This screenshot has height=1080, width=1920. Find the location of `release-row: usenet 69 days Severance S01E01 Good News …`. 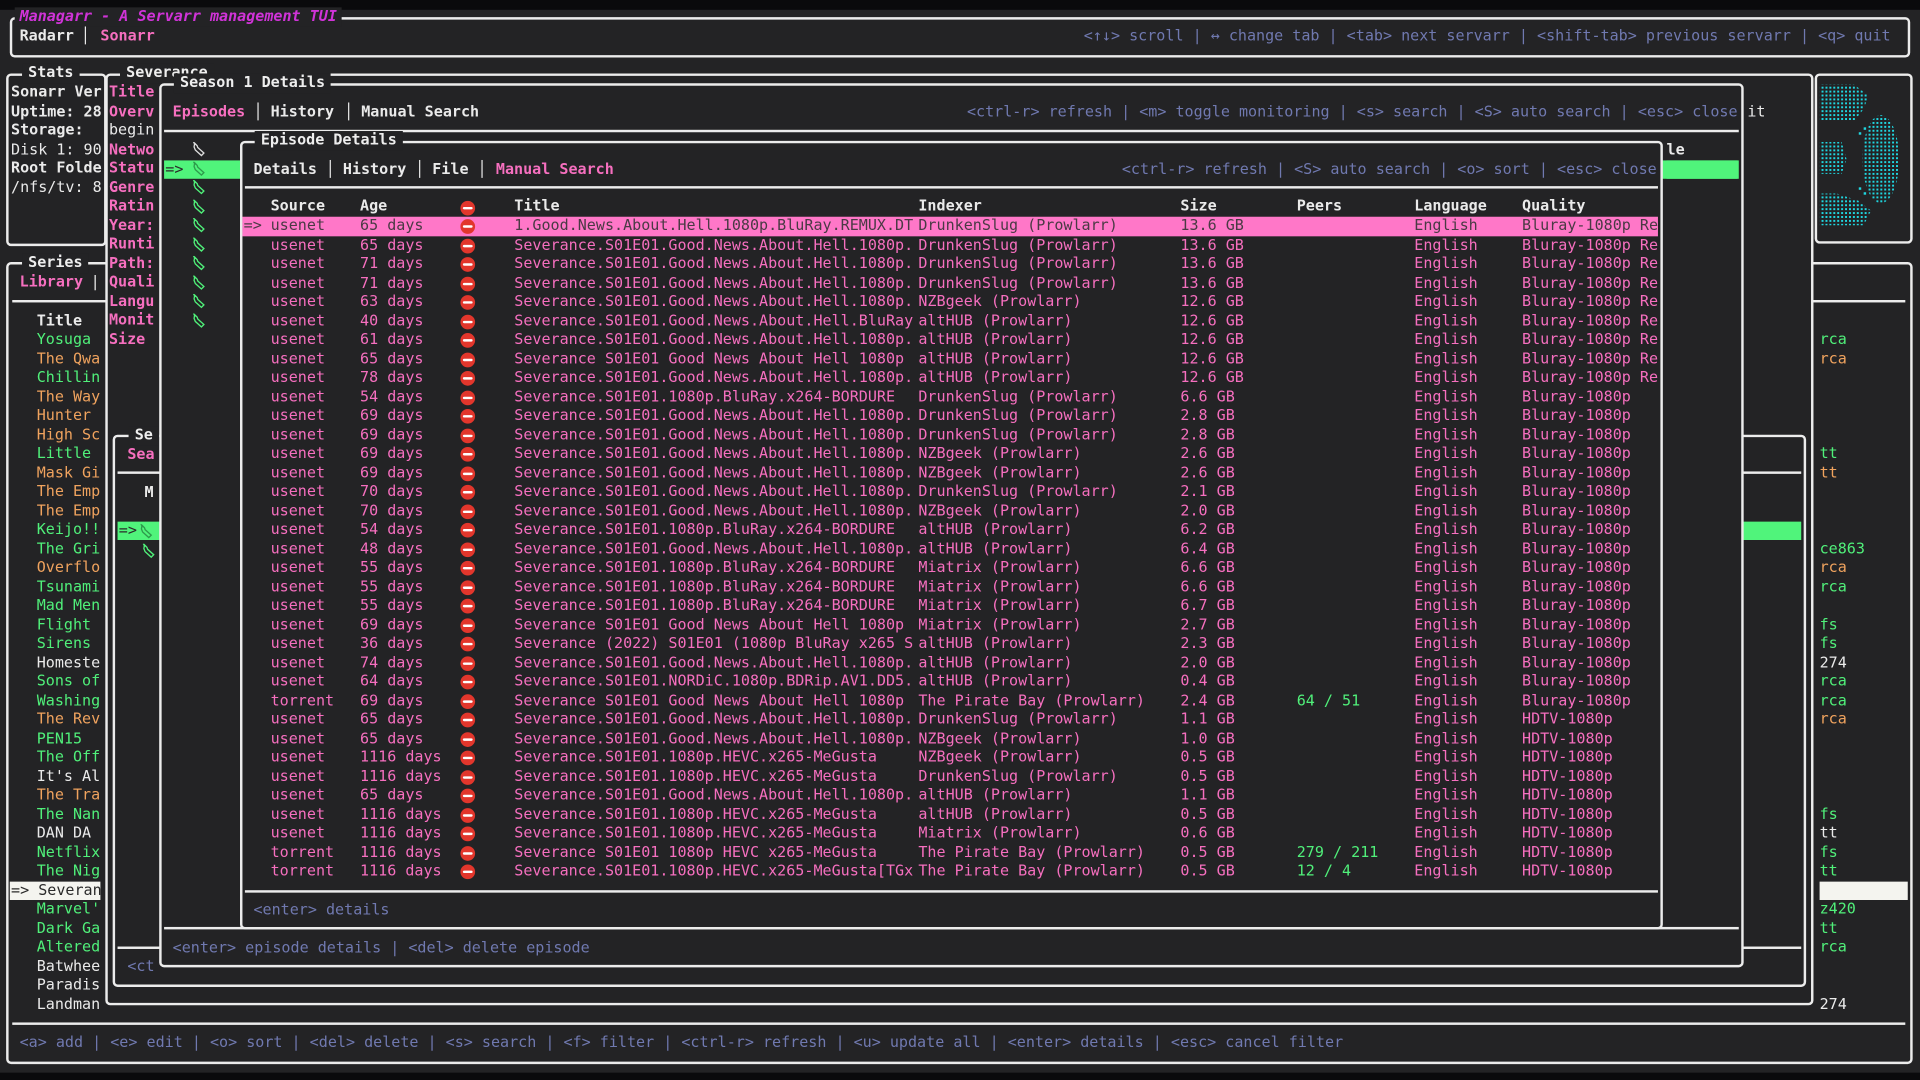

release-row: usenet 69 days Severance S01E01 Good News … is located at coordinates (950, 624).